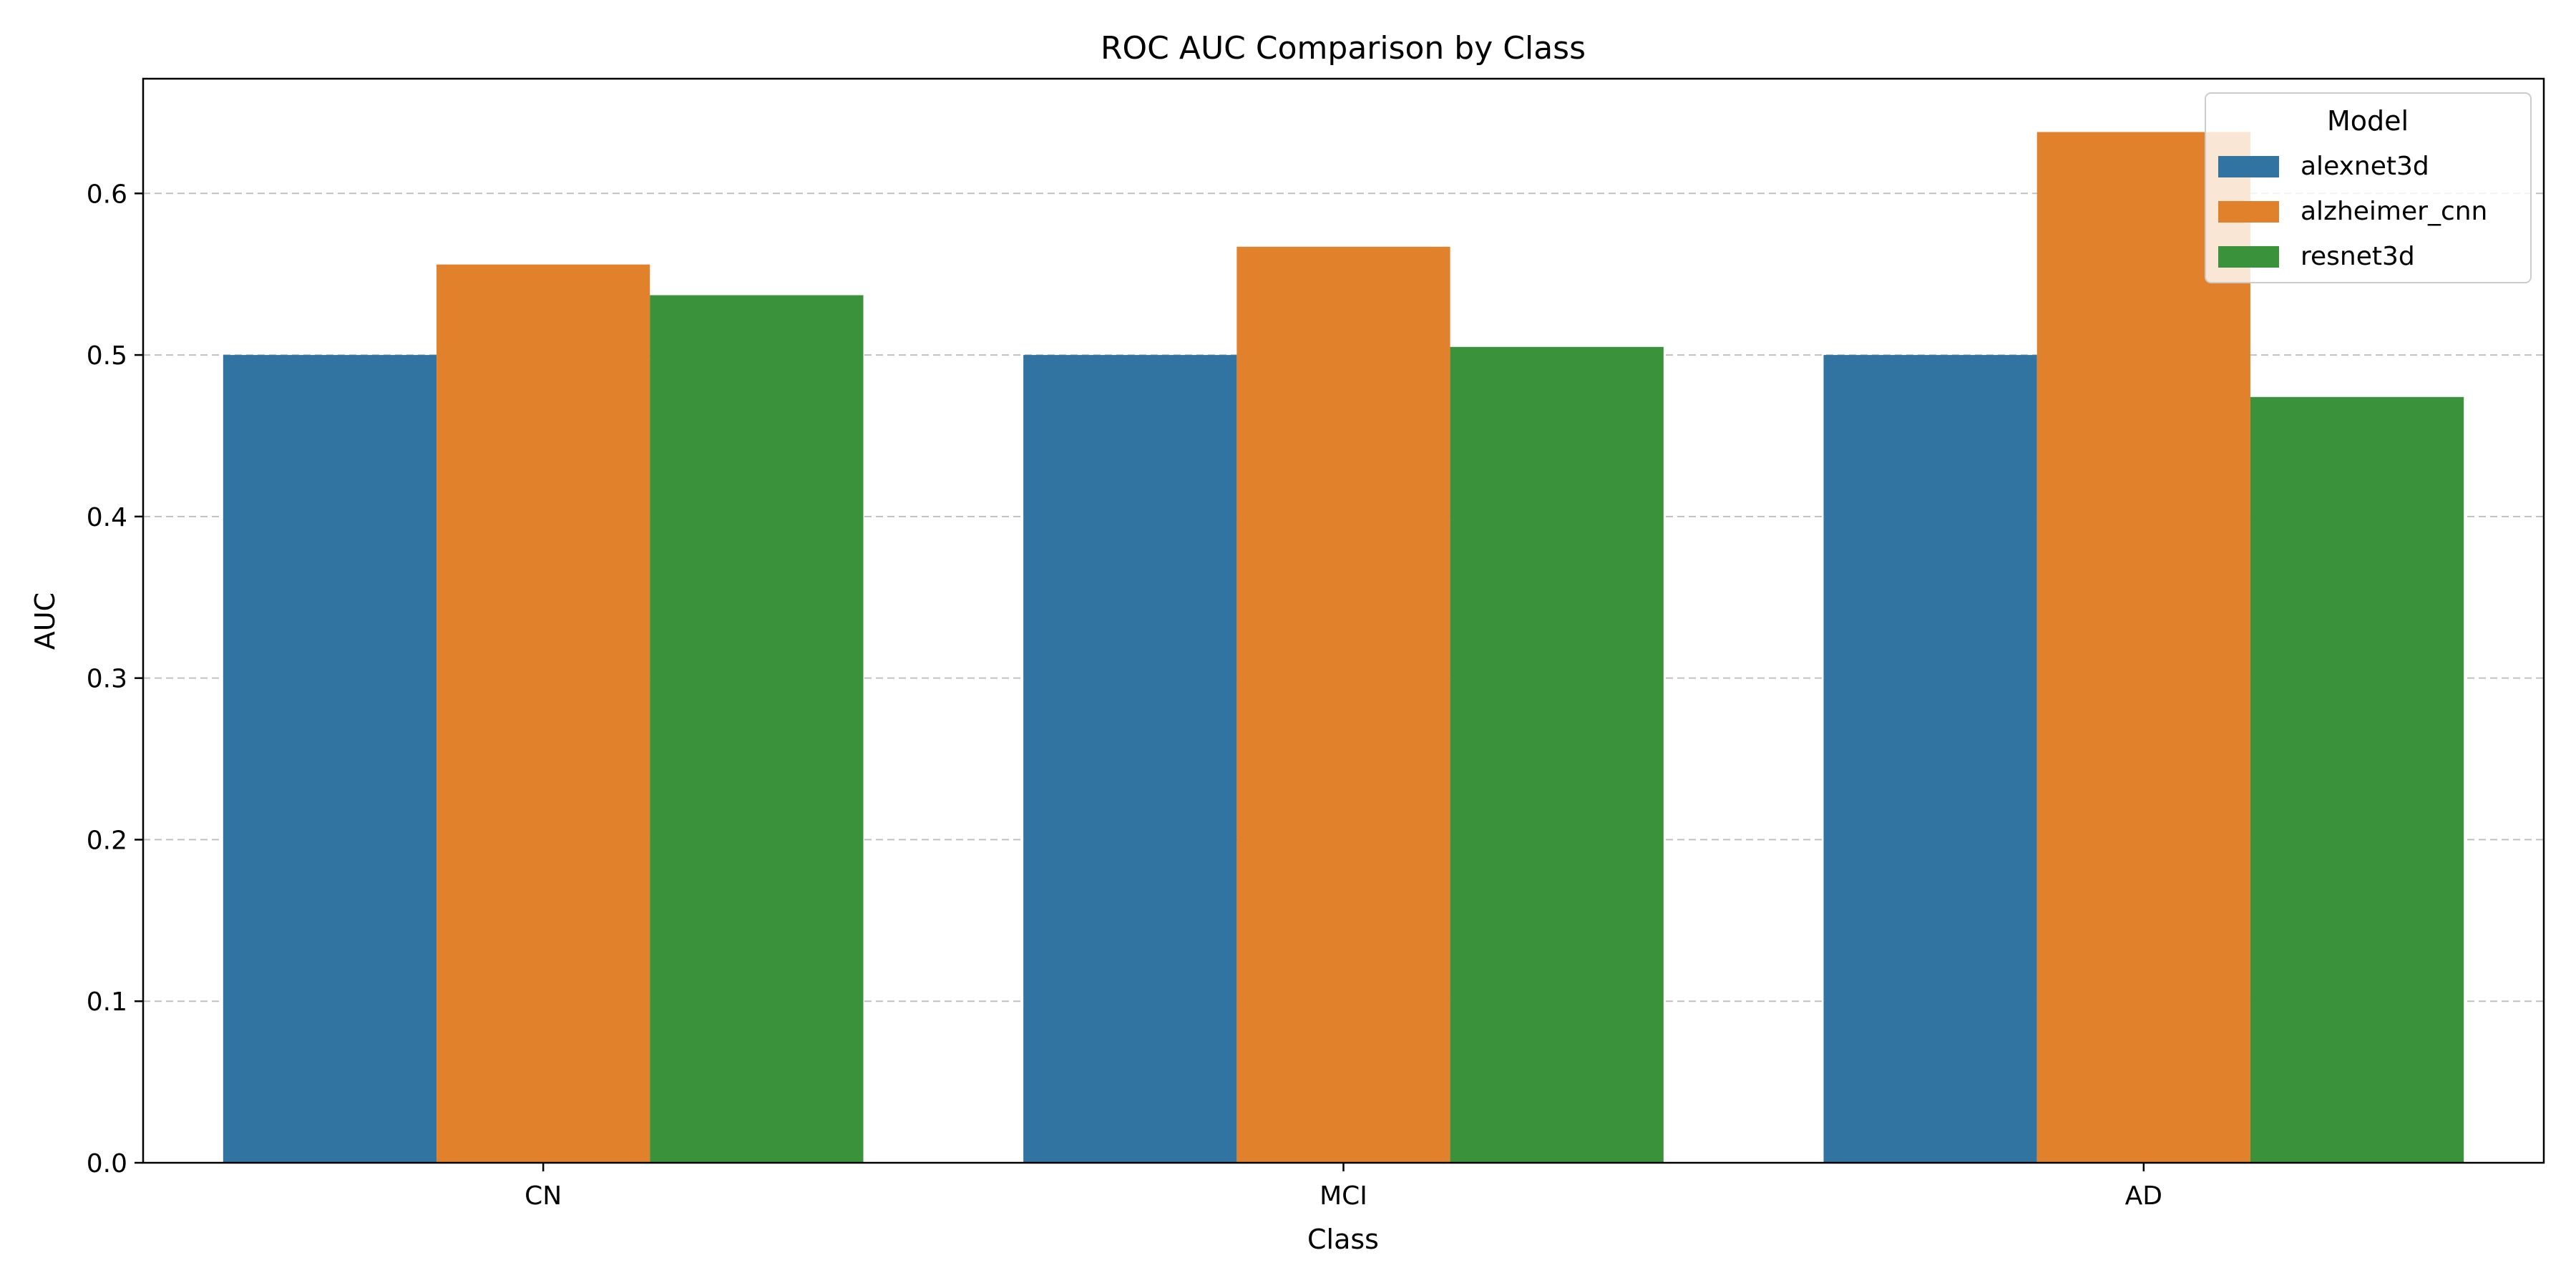  I want to click on bar-alzheimer_cnn-MCI, so click(1343, 704).